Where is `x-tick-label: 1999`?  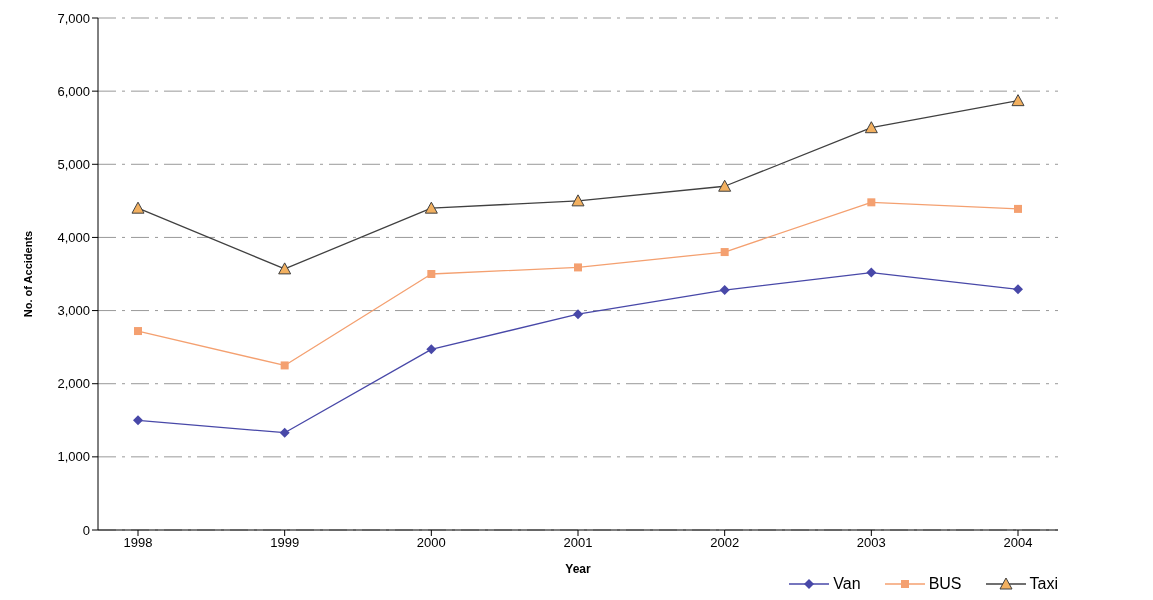
x-tick-label: 1999 is located at coordinates (285, 543).